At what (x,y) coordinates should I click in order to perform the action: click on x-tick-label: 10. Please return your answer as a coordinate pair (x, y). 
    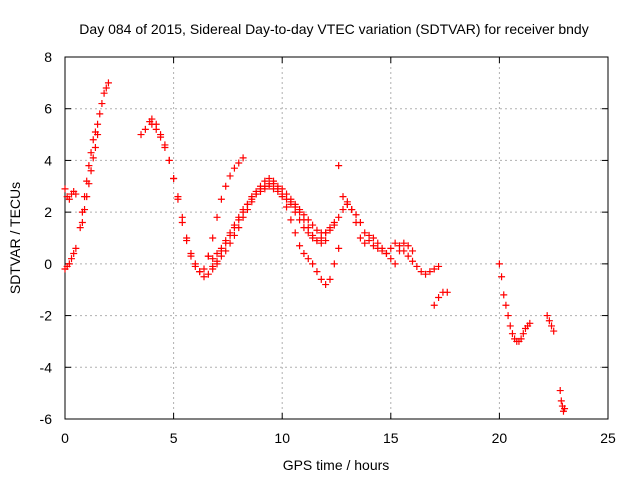
    Looking at the image, I should click on (282, 438).